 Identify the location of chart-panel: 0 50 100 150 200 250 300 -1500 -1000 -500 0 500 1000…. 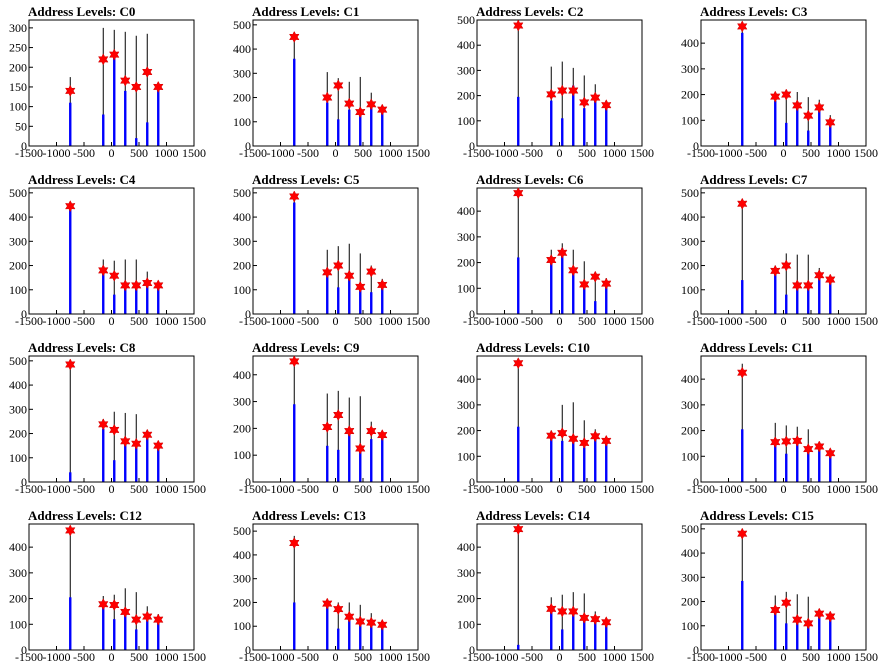
(112, 84).